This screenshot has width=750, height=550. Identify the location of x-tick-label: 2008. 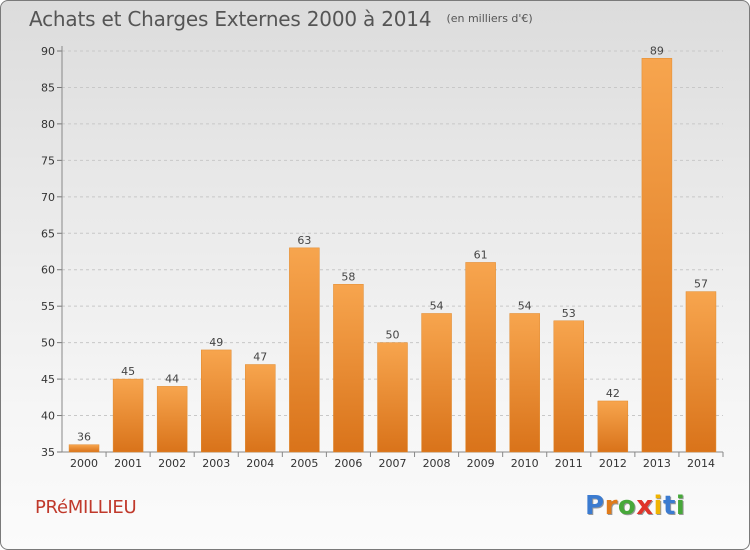
(437, 463).